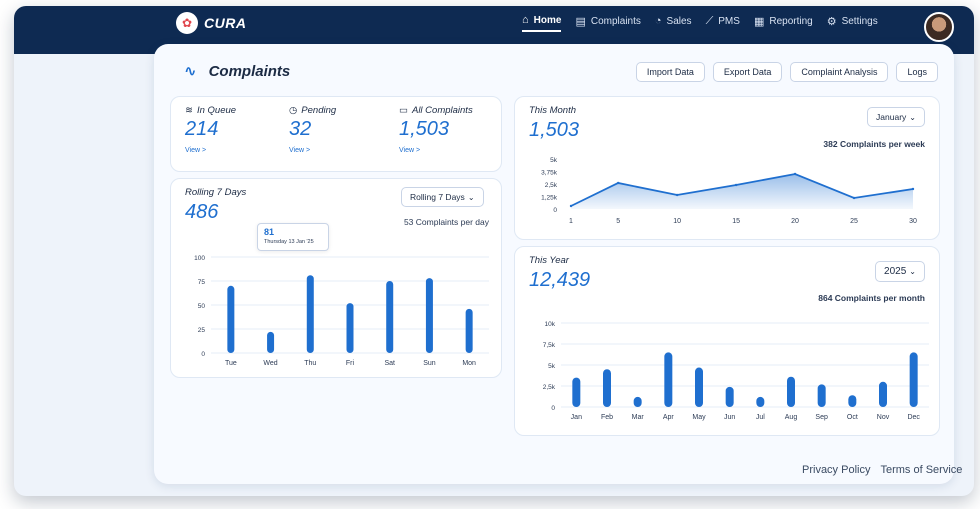 Image resolution: width=980 pixels, height=509 pixels. Describe the element at coordinates (760, 417) in the screenshot. I see `x-tick-label: Jul` at that location.